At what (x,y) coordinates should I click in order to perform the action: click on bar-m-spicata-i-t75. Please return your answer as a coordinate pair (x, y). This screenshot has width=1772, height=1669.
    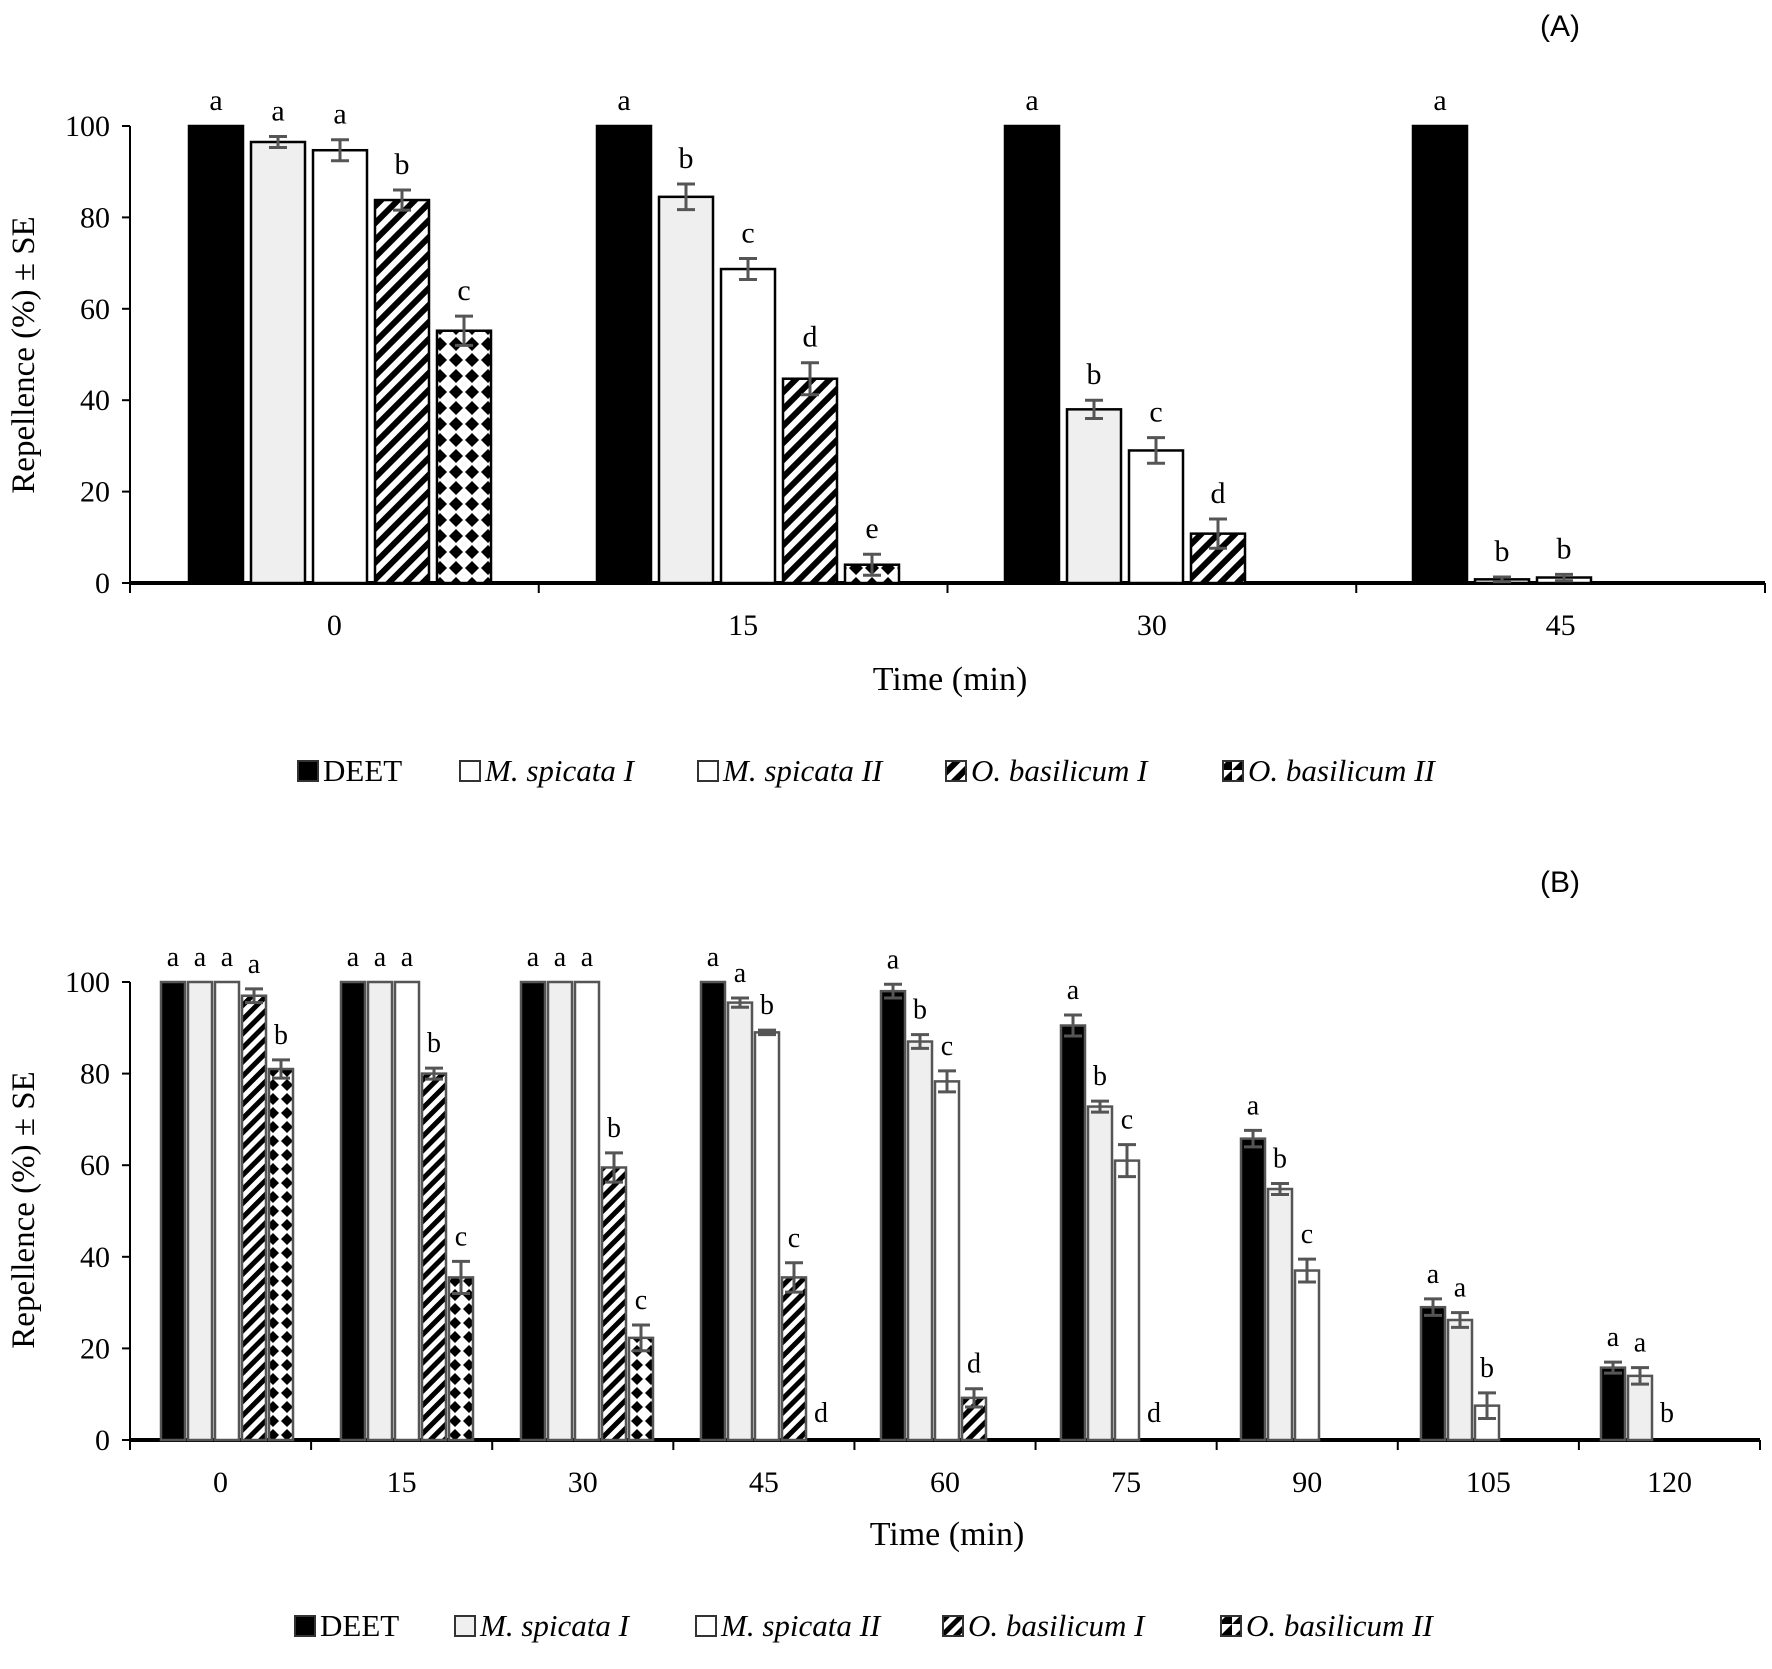
    Looking at the image, I should click on (1100, 1273).